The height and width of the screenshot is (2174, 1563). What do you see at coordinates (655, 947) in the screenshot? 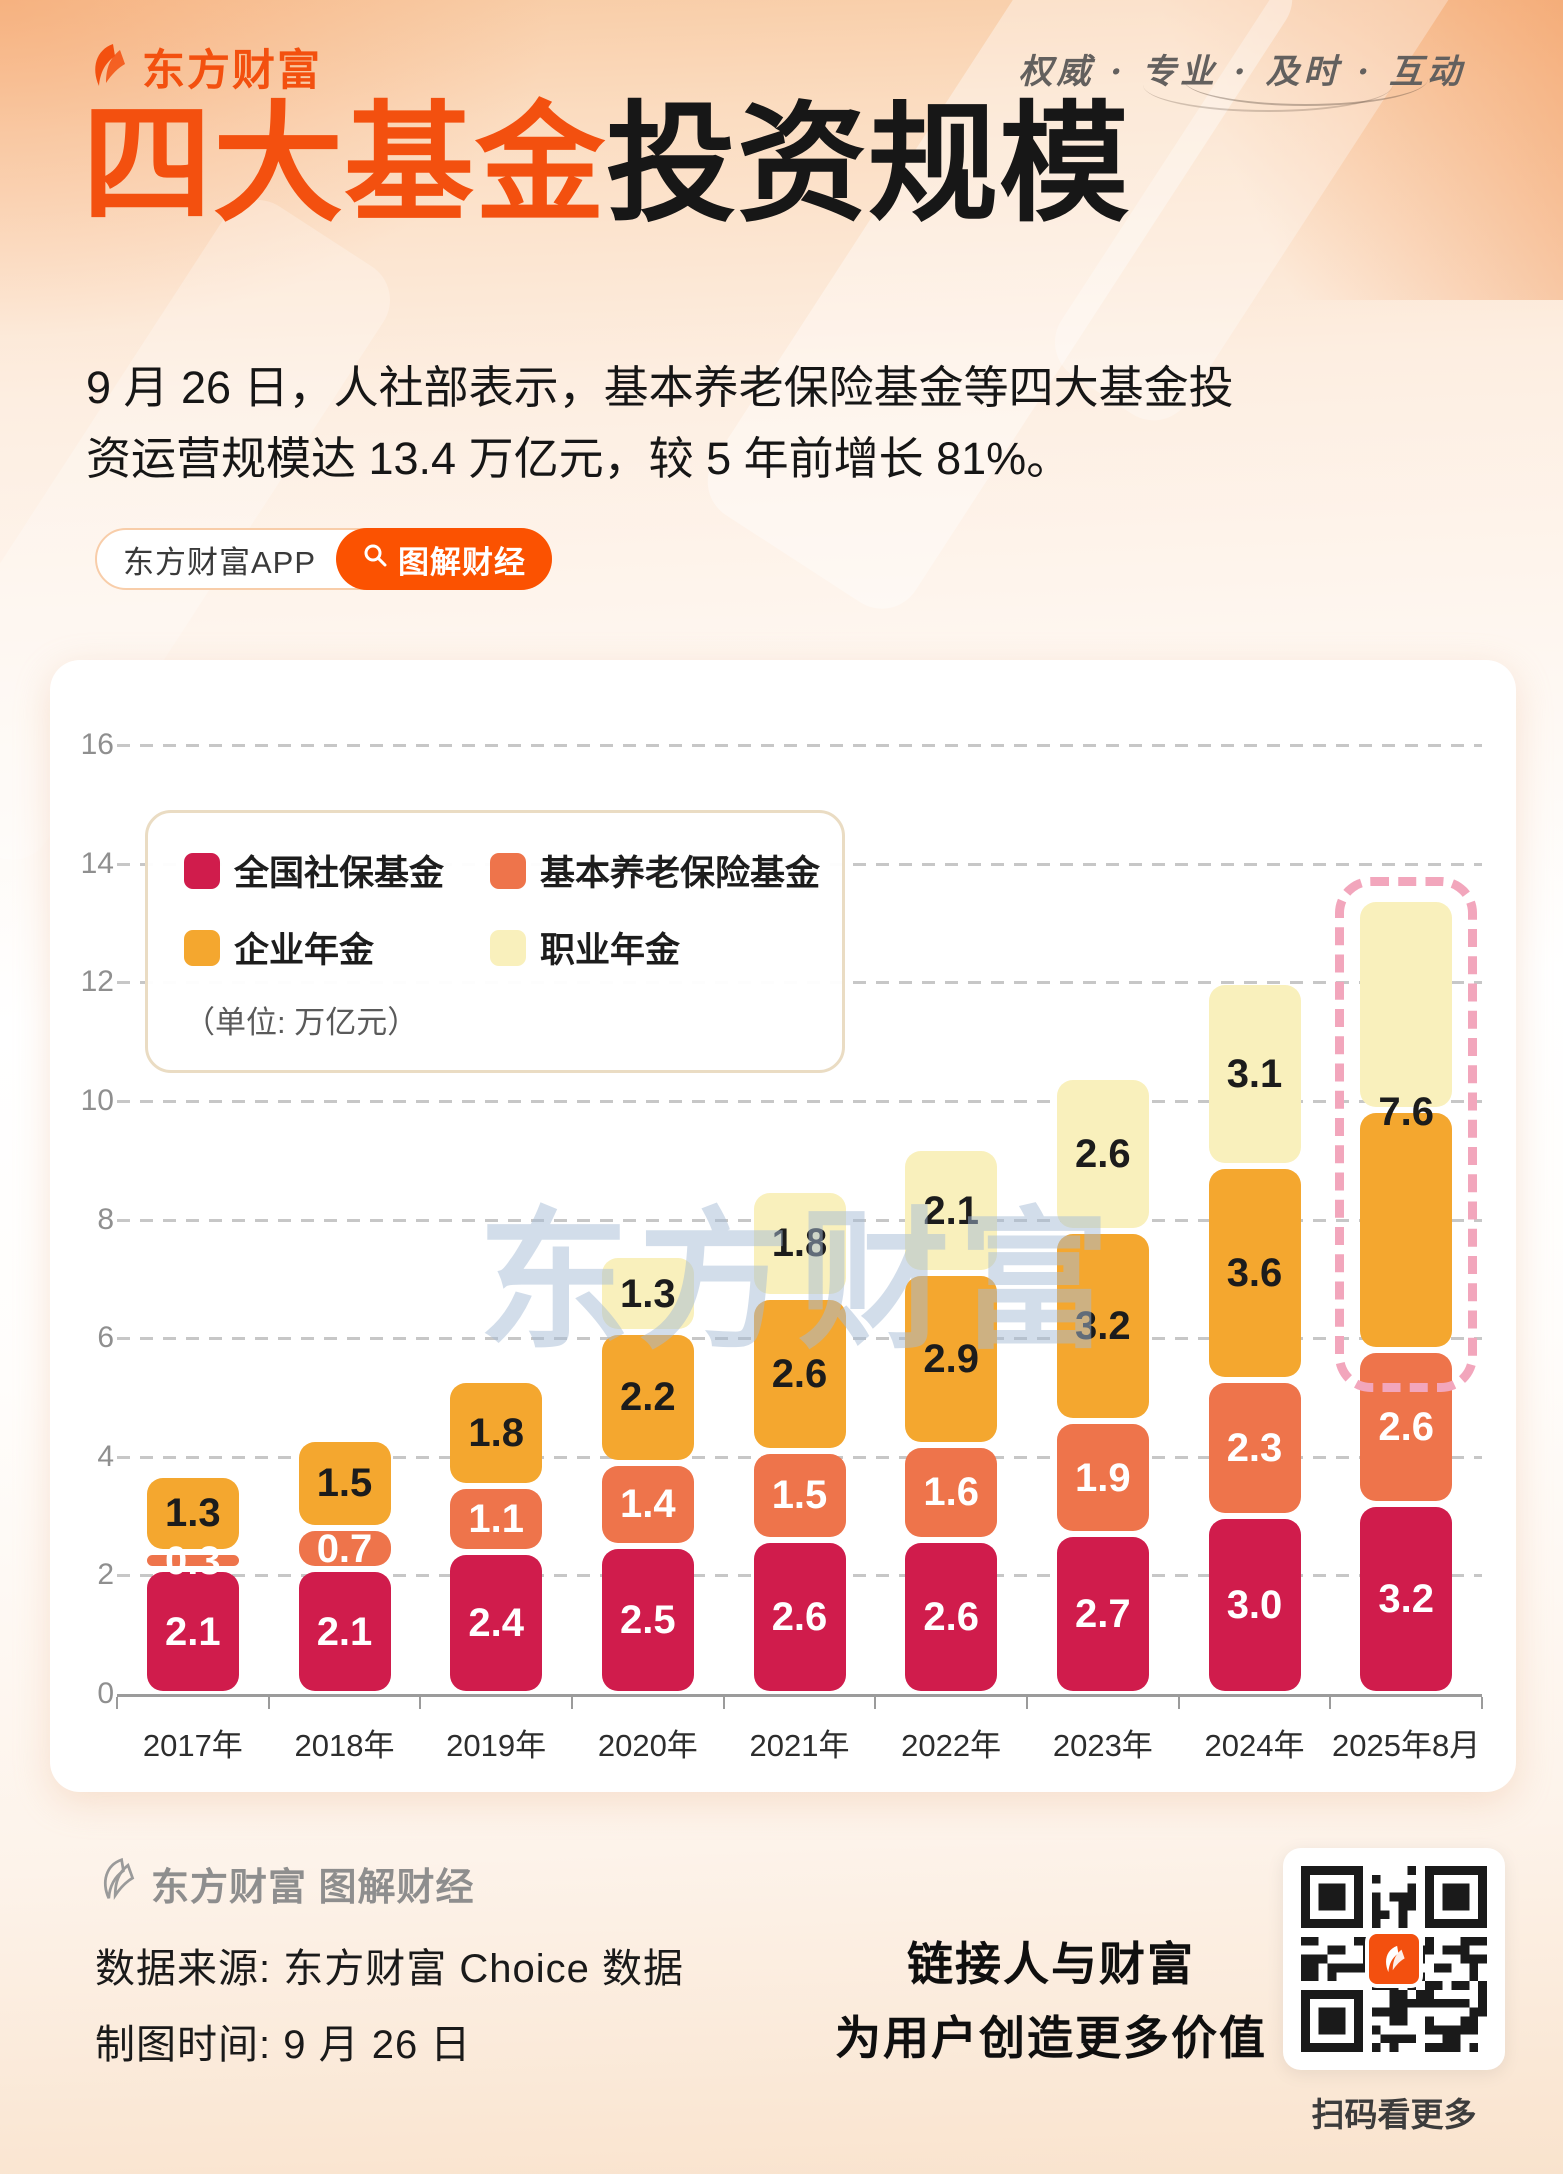
I see `legend-item: 职业年金` at bounding box center [655, 947].